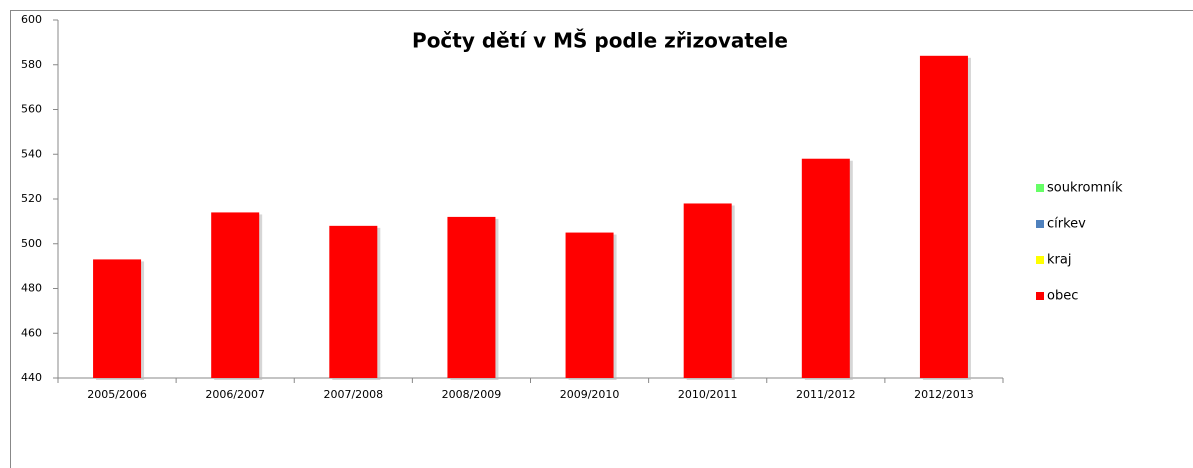 The width and height of the screenshot is (1193, 468). I want to click on y-tick-label: 460, so click(31, 332).